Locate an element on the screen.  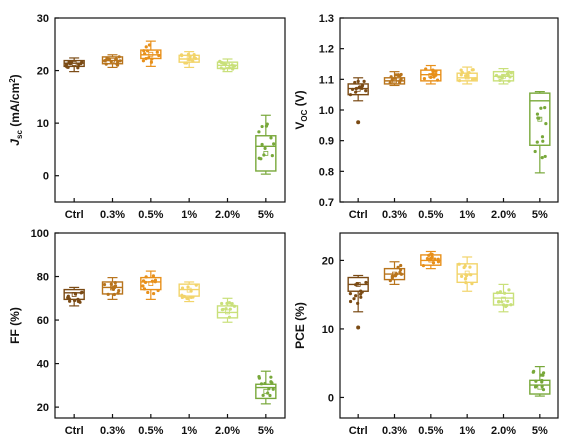
y-tick-label: 0.7 is located at coordinates (326, 203).